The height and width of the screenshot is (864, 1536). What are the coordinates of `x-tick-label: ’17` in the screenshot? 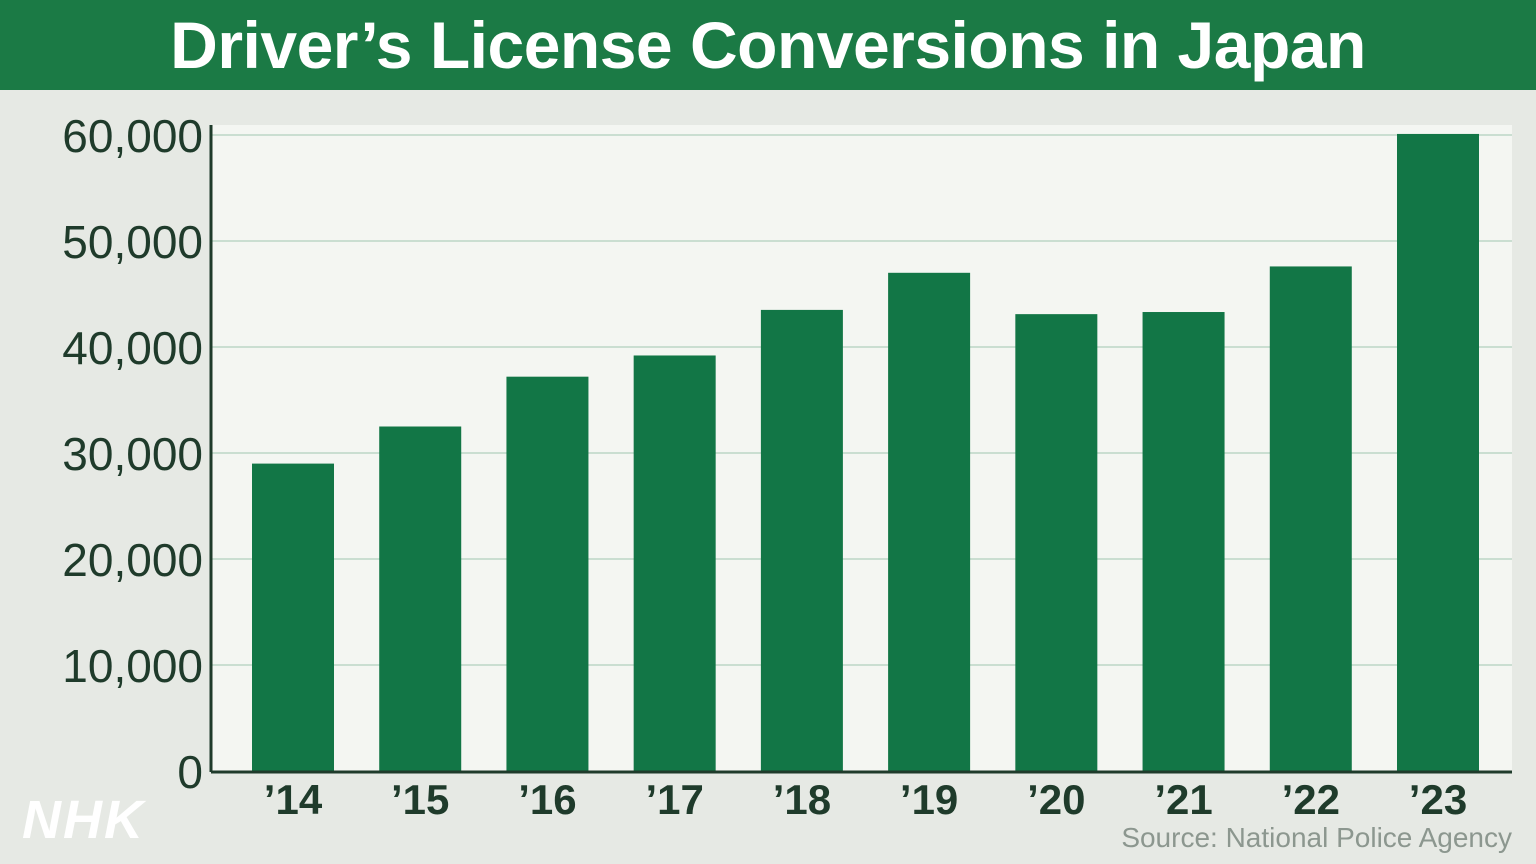 It's located at (674, 799).